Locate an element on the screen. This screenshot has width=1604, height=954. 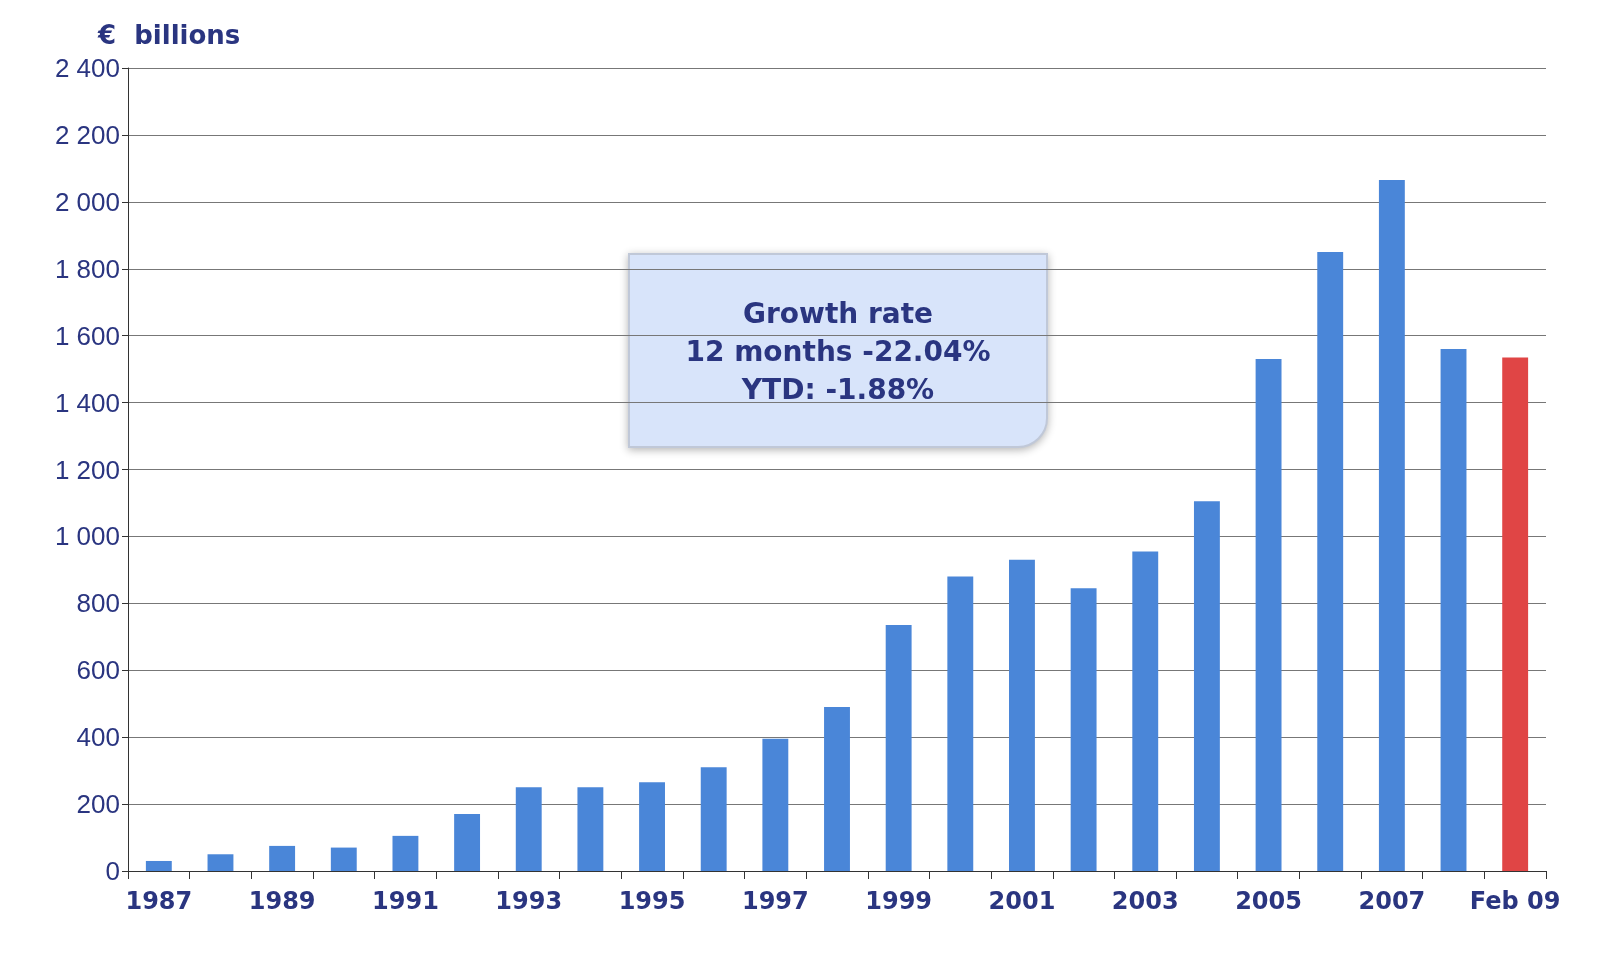
y-tick-label: 600 is located at coordinates (98, 670).